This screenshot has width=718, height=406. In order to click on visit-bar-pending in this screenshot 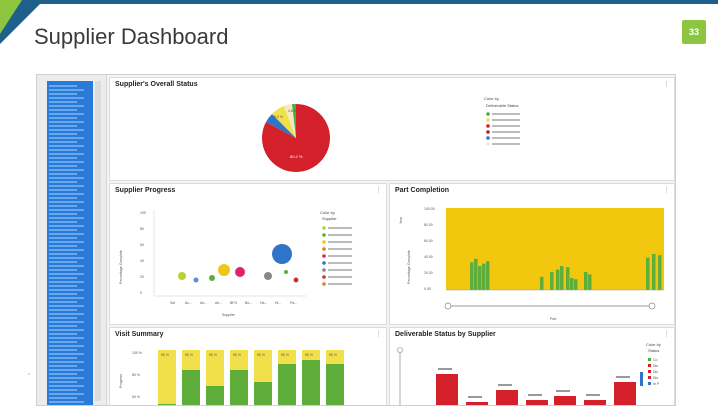, I will do `click(167, 378)`.